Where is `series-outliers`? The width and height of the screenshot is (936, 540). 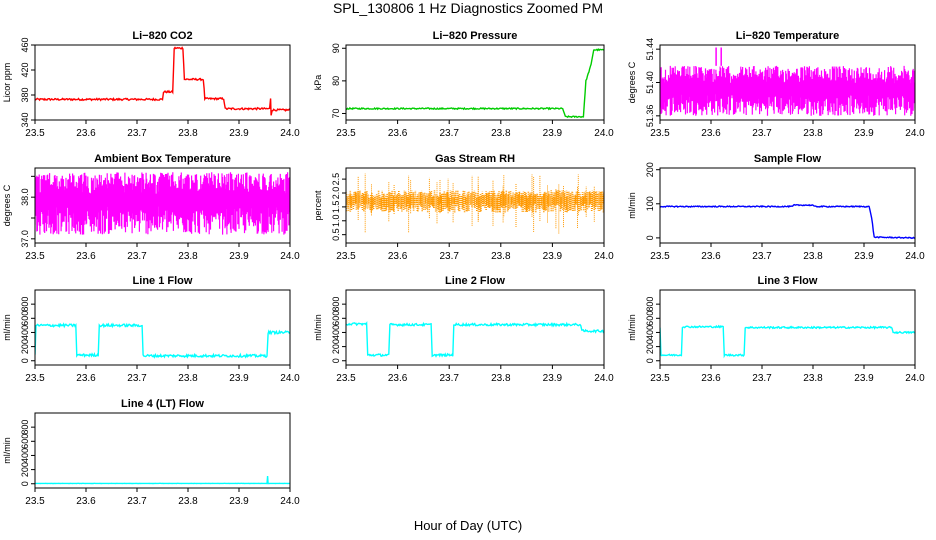
series-outliers is located at coordinates (476, 203).